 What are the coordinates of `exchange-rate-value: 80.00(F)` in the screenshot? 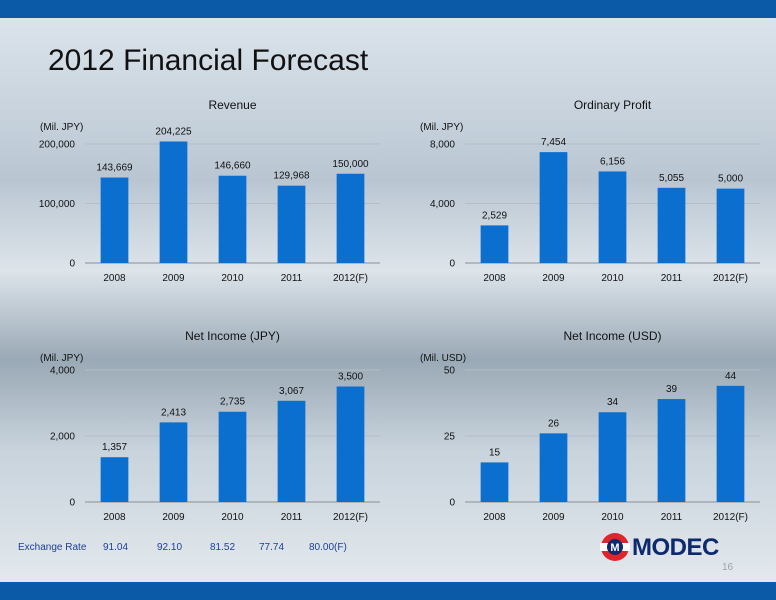 It's located at (328, 547).